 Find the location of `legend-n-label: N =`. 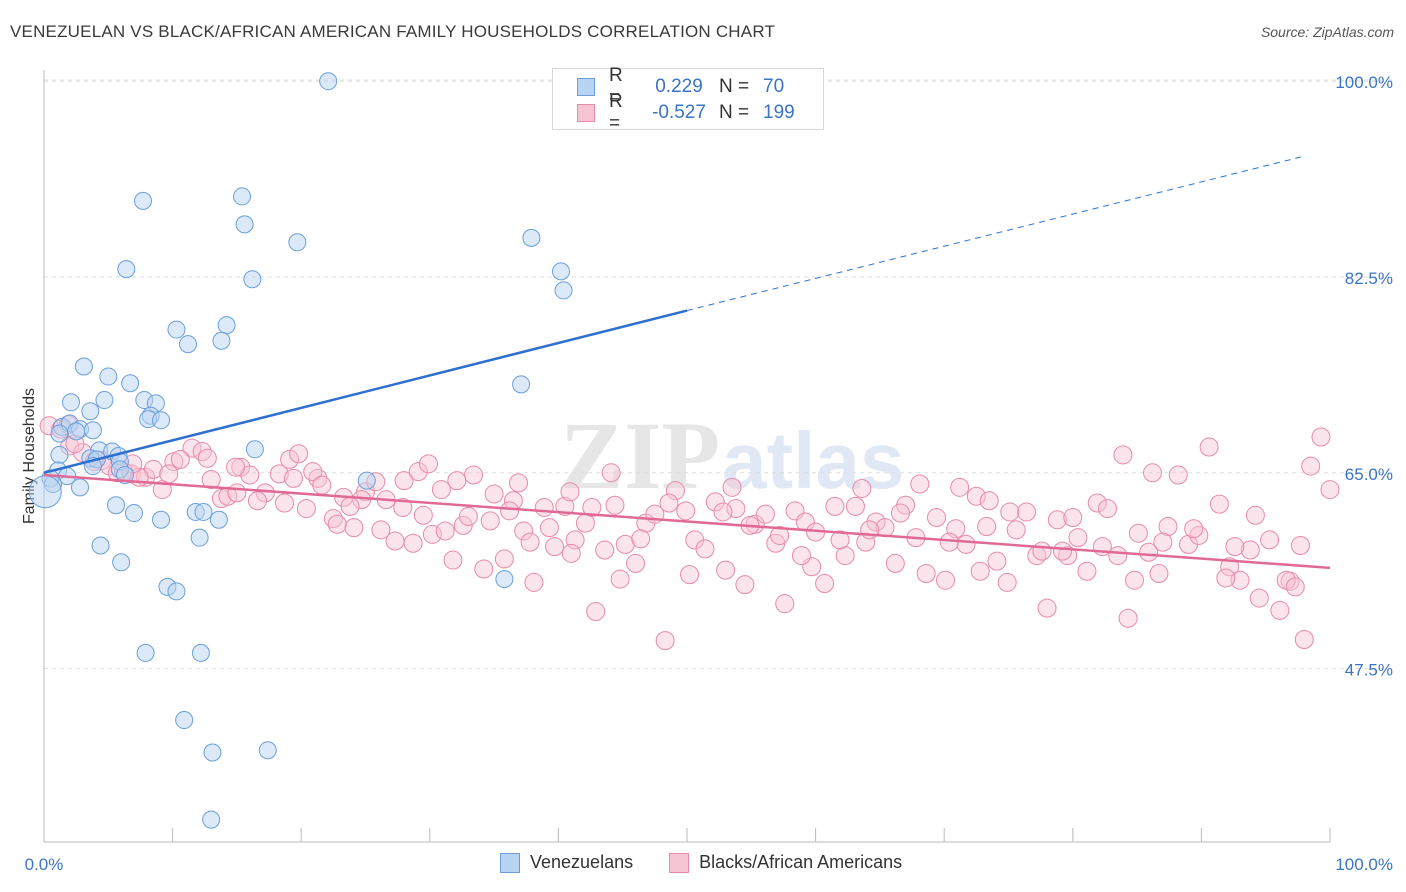

legend-n-label: N = is located at coordinates (734, 86).